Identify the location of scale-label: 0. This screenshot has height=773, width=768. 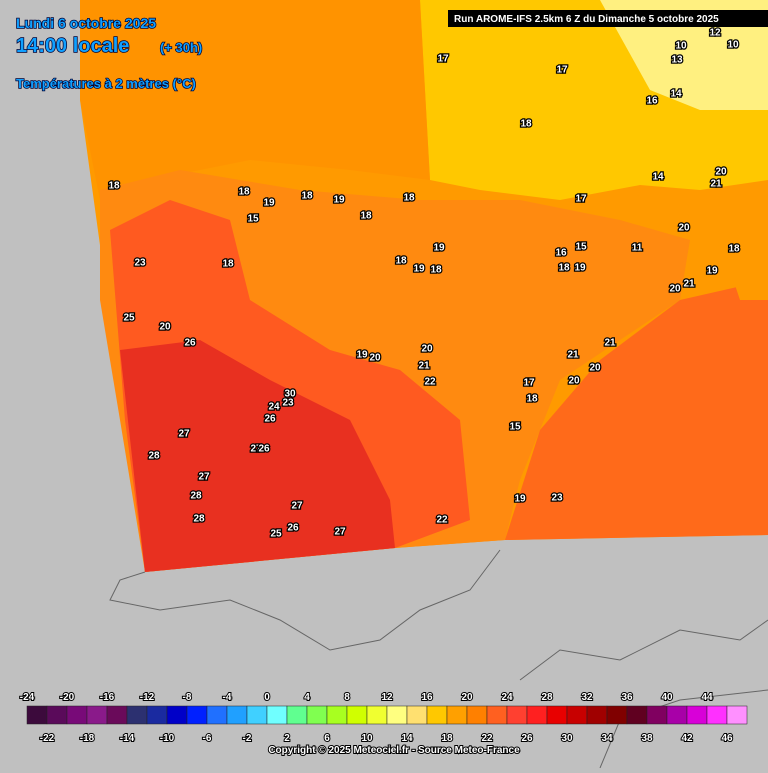
(267, 697).